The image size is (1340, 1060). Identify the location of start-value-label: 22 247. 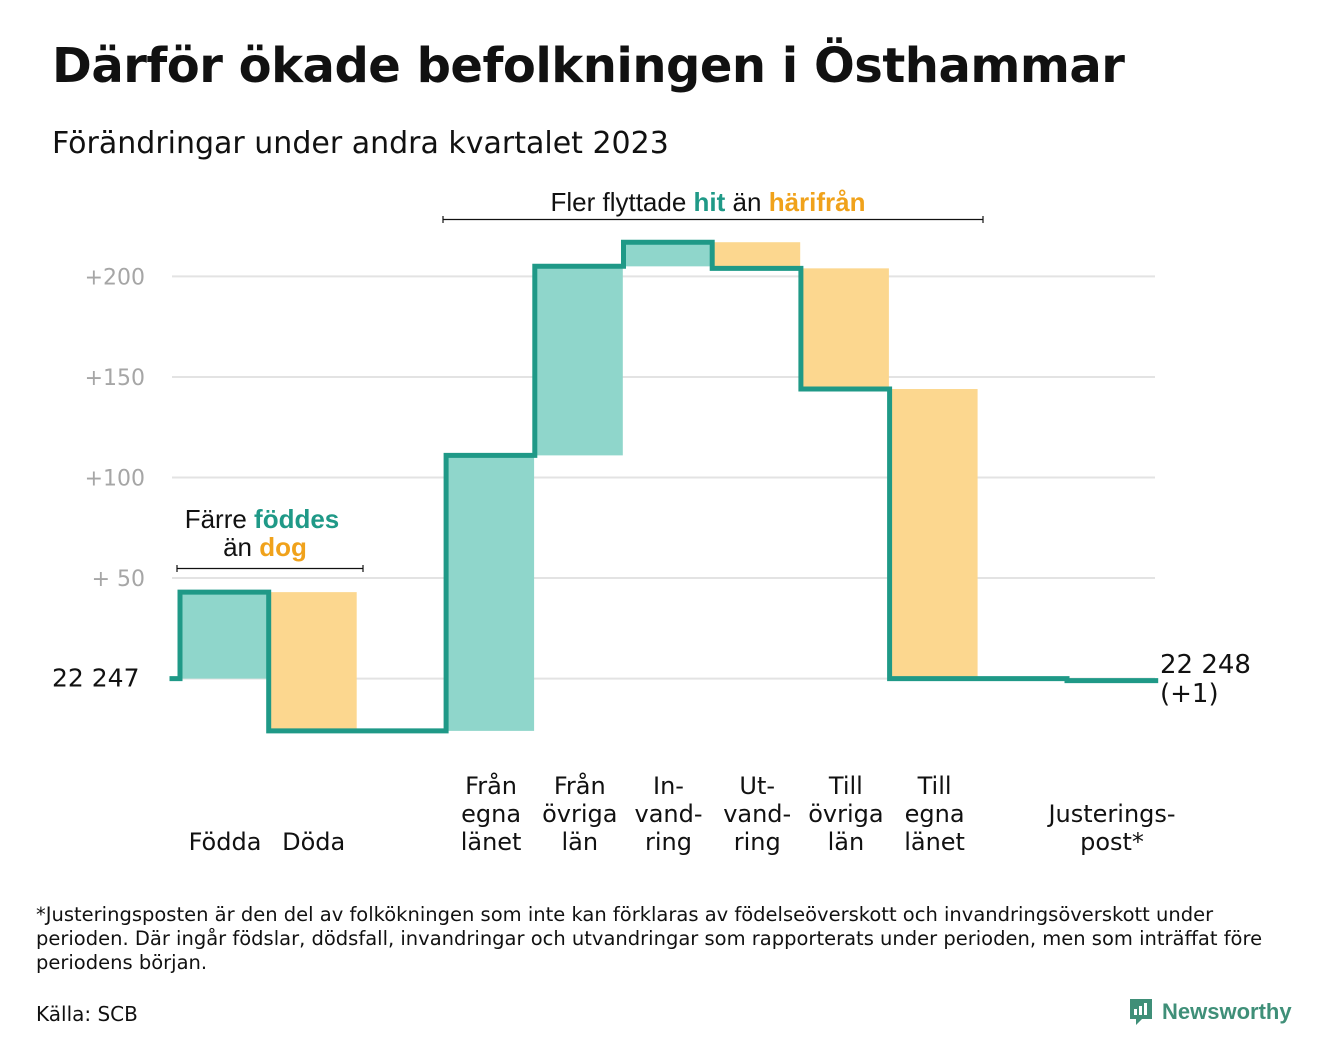
(95, 678).